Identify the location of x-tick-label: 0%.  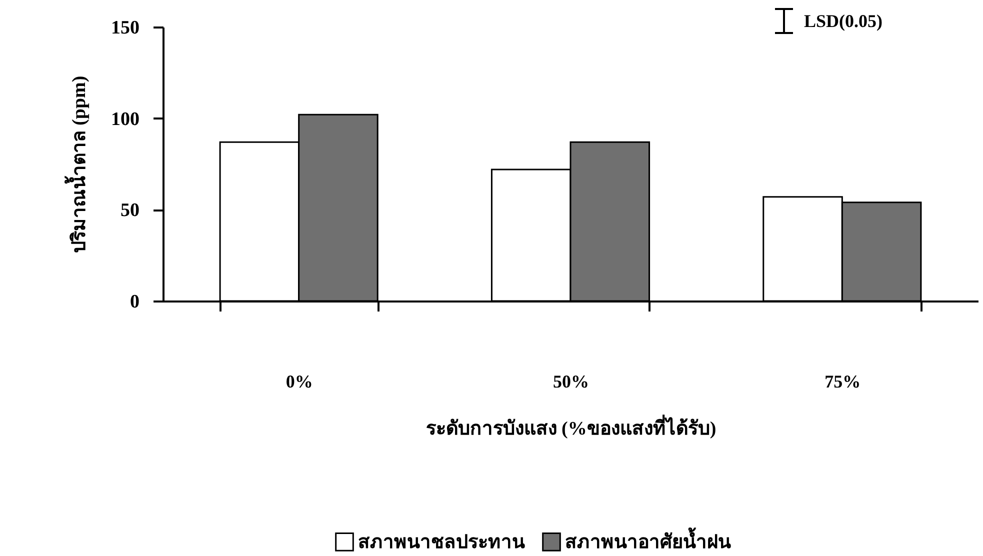
(299, 382).